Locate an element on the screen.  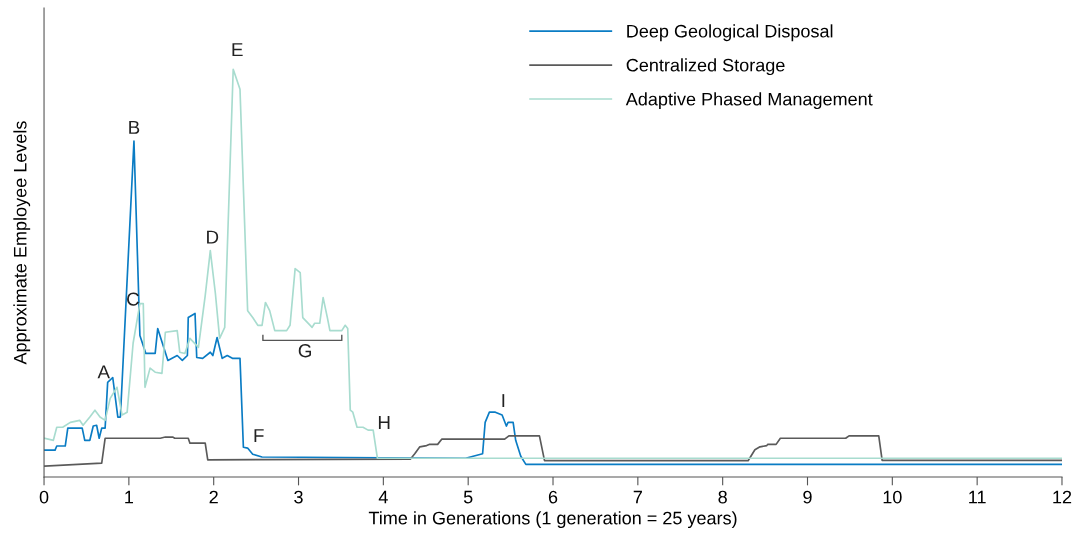
legend-label: Deep Geological Disposal is located at coordinates (730, 33).